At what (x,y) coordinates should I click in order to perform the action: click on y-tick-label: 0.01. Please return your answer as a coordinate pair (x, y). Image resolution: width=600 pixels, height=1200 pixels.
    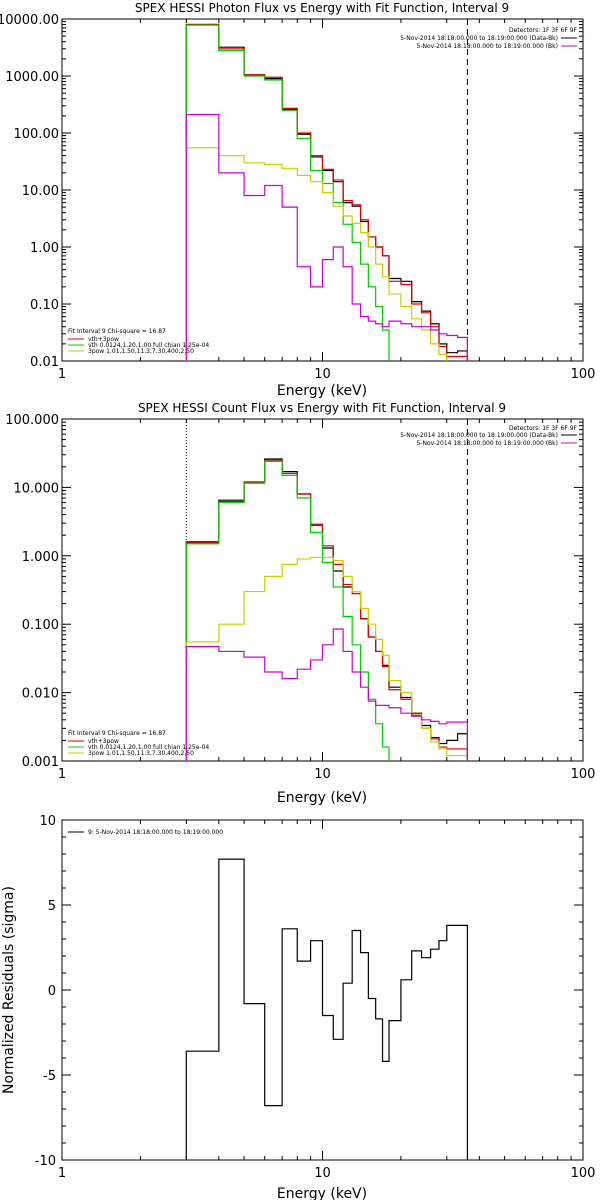
    Looking at the image, I should click on (44, 362).